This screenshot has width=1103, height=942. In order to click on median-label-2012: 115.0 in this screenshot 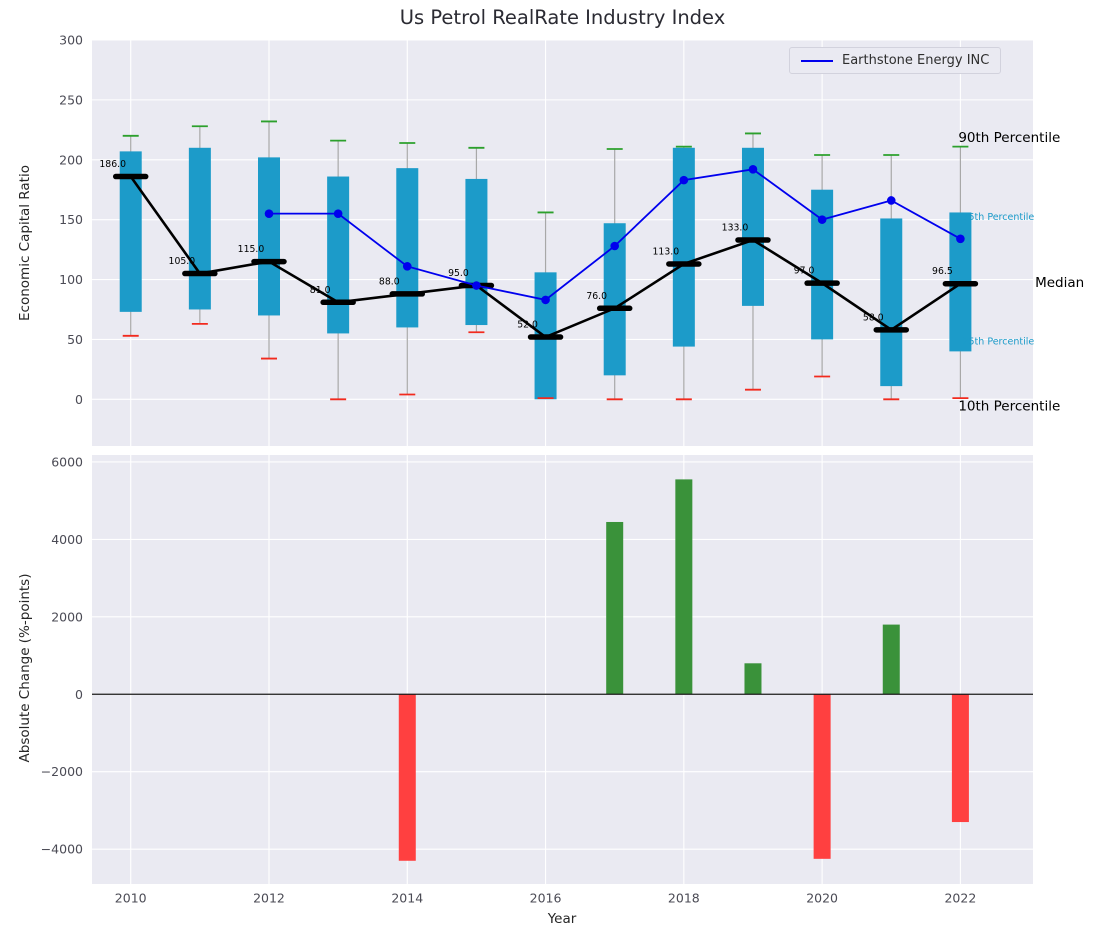, I will do `click(251, 249)`.